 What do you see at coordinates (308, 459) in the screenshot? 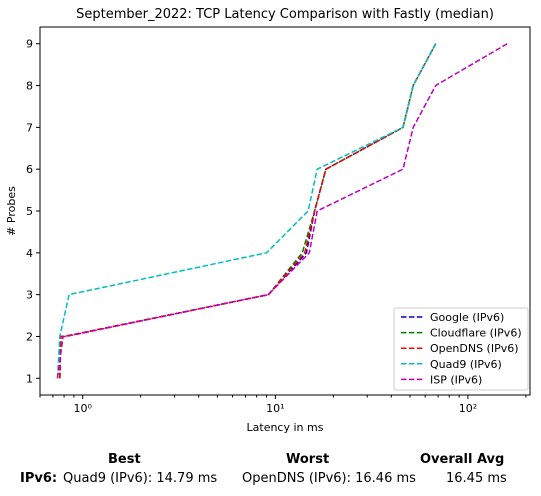
I see `summary-worst-header: Worst` at bounding box center [308, 459].